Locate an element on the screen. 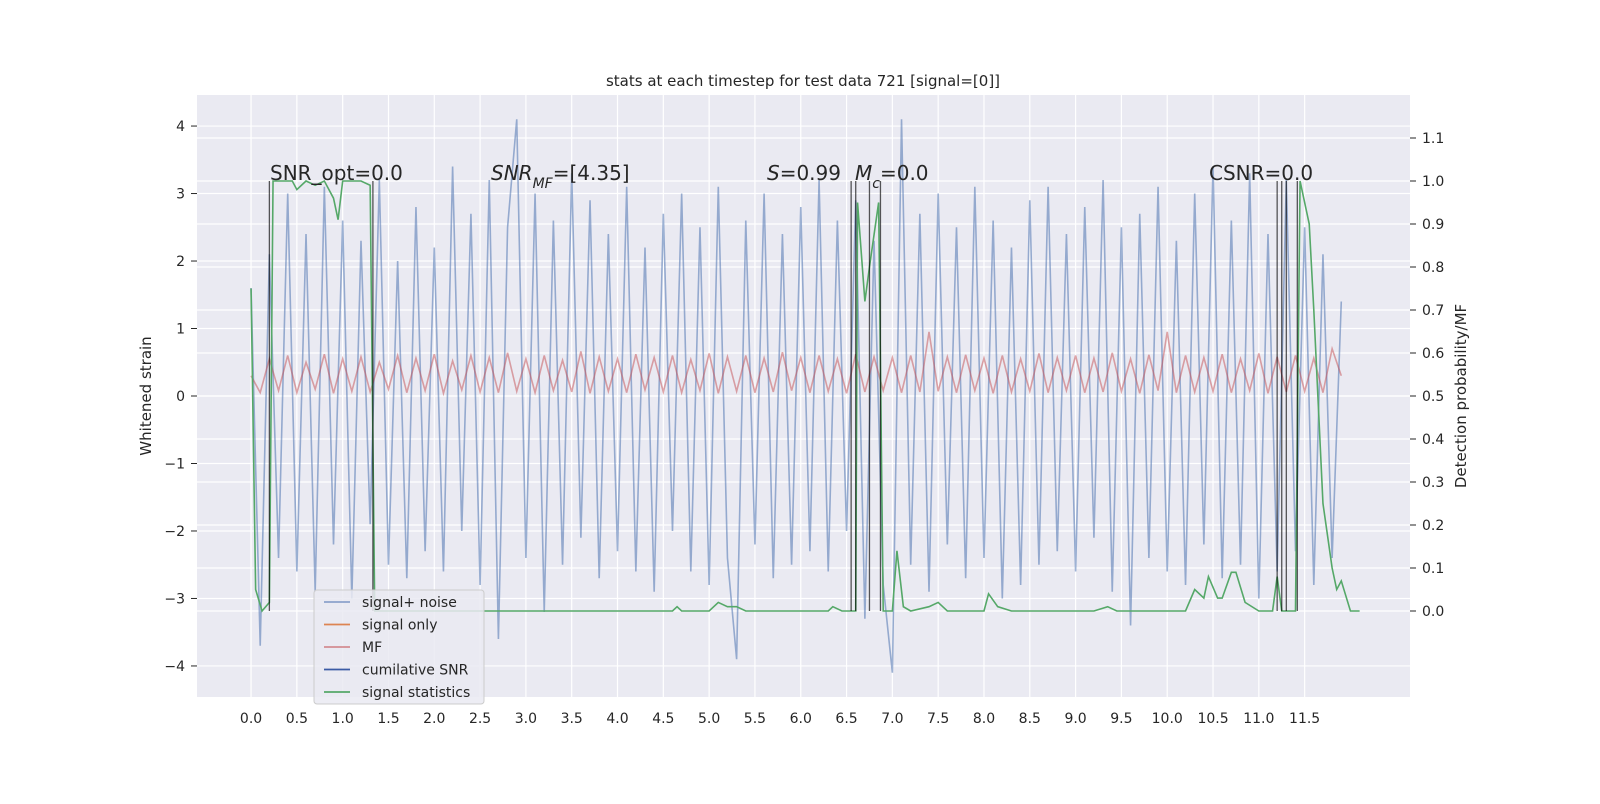  y-tick-label: 1 is located at coordinates (180, 330).